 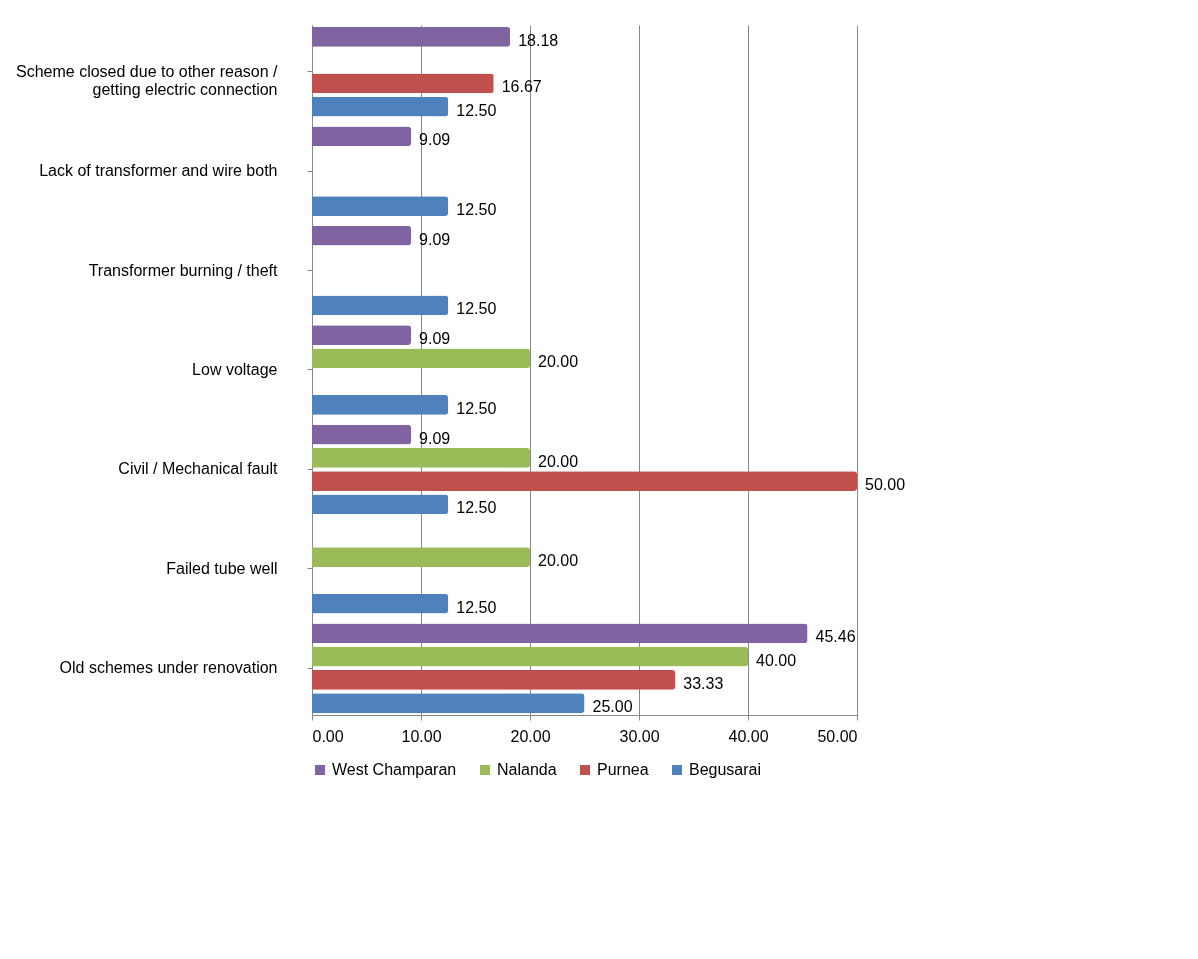 I want to click on legend-label: Begusarai, so click(x=725, y=769).